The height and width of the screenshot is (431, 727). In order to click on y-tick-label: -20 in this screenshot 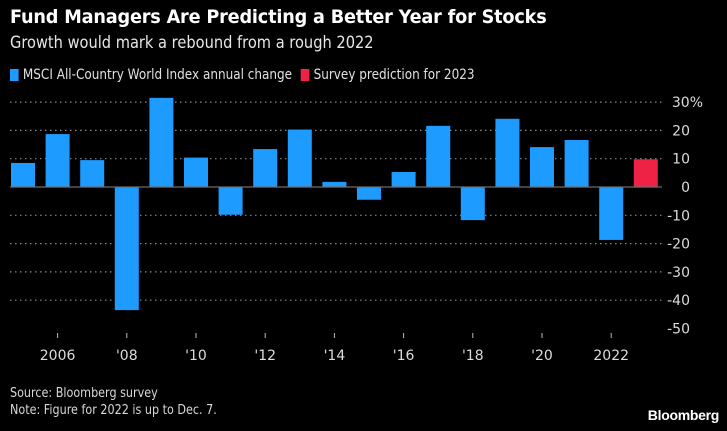, I will do `click(678, 245)`.